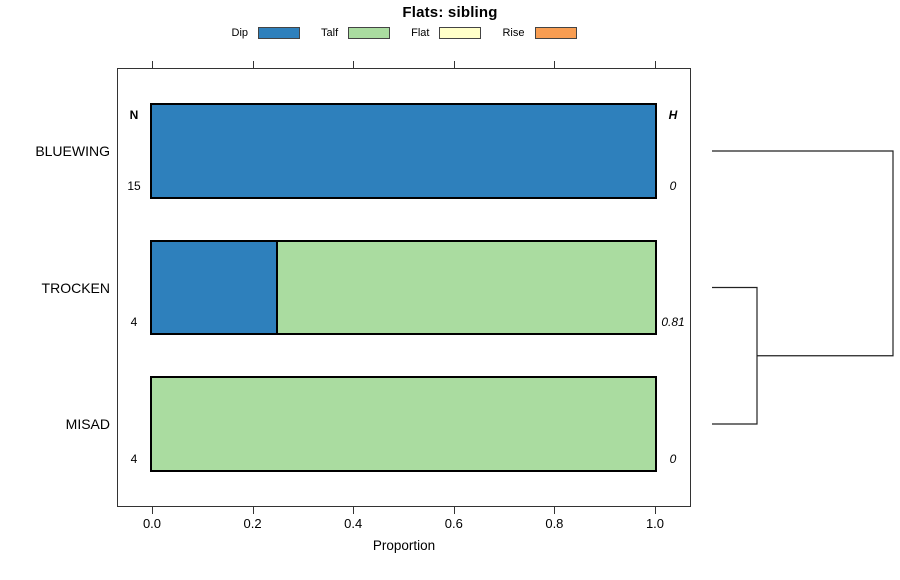  Describe the element at coordinates (453, 523) in the screenshot. I see `x-tick-label: 0.6` at that location.